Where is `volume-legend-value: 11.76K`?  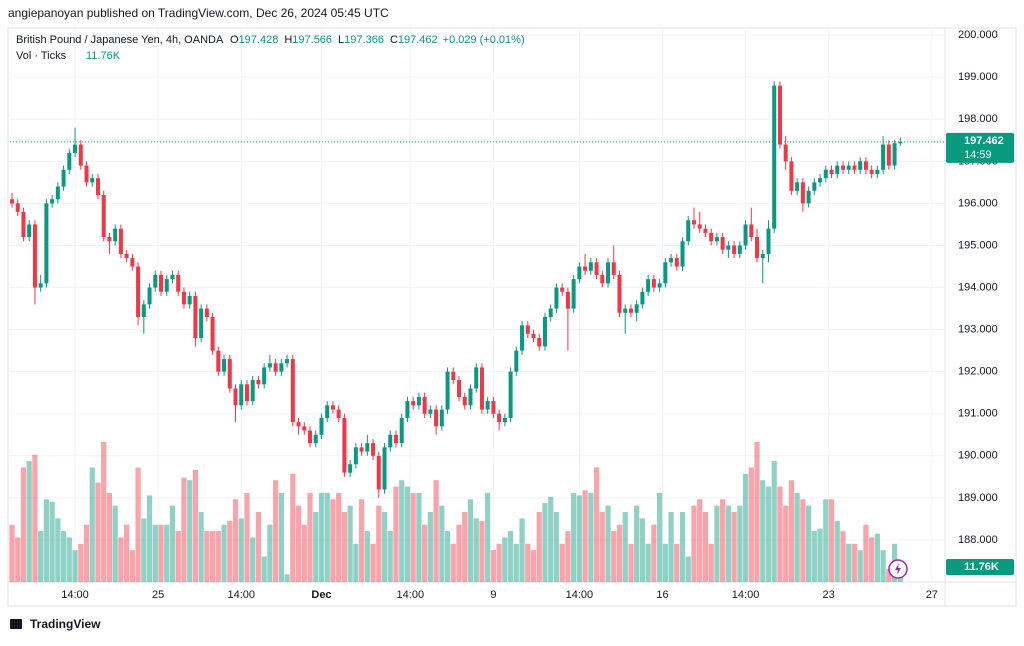
volume-legend-value: 11.76K is located at coordinates (103, 56).